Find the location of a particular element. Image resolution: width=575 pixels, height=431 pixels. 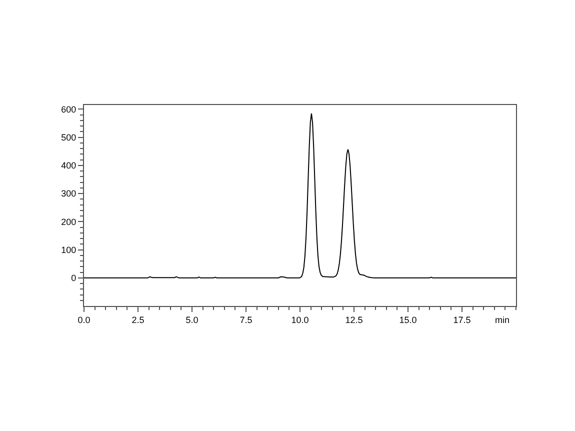

y-tick-label: 0 is located at coordinates (73, 278).